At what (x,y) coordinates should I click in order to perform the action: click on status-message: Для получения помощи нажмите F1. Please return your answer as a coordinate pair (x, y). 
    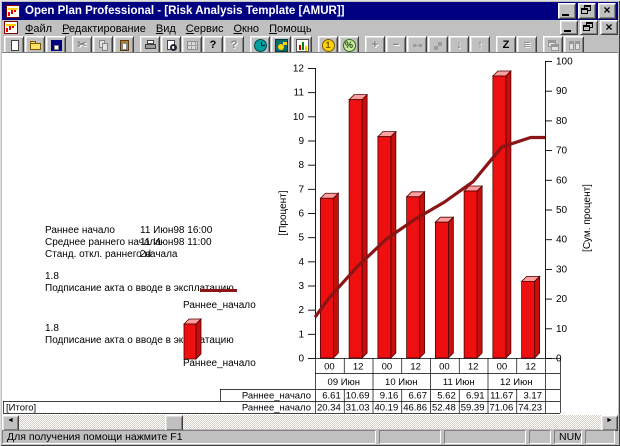
    Looking at the image, I should click on (189, 437).